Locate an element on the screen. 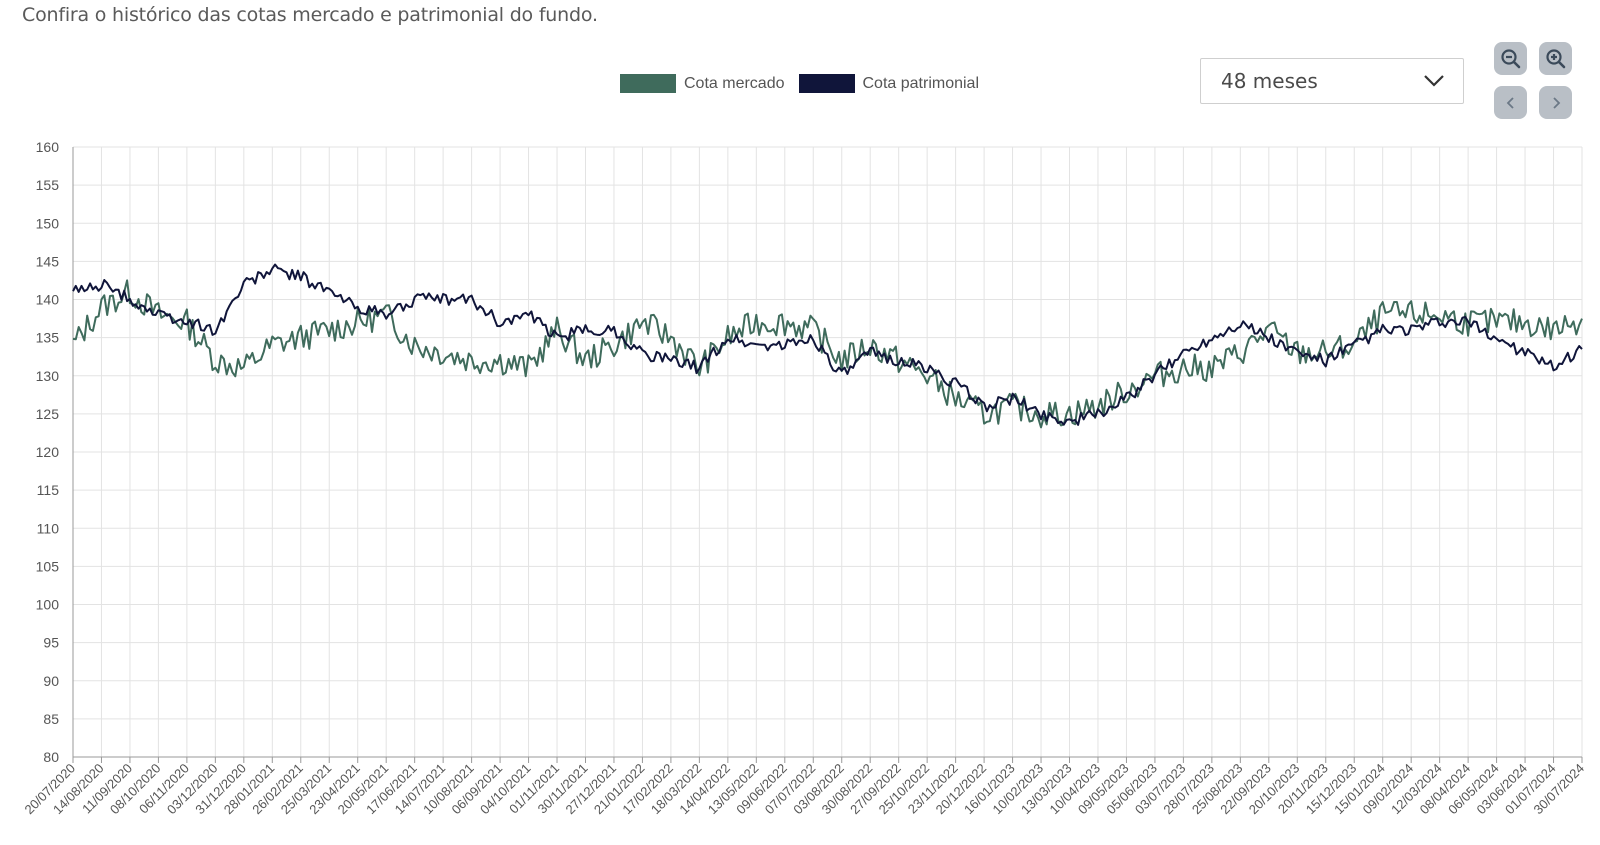  legend-label-mercado: Cota mercado is located at coordinates (734, 83).